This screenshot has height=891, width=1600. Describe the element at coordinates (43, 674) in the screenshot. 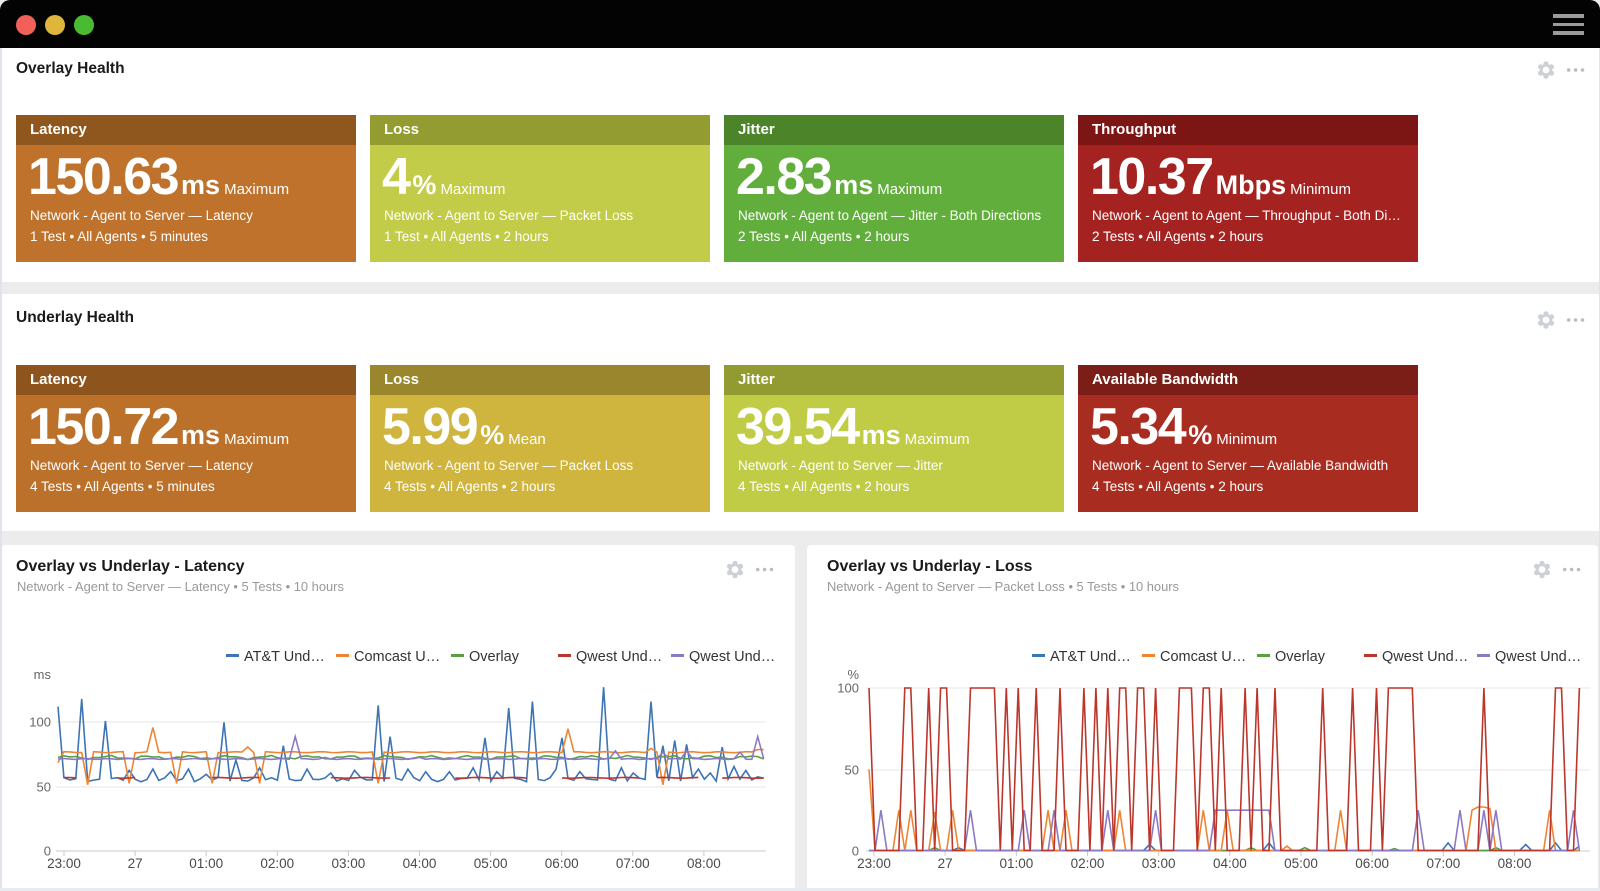

I see `svg-text: ms` at that location.